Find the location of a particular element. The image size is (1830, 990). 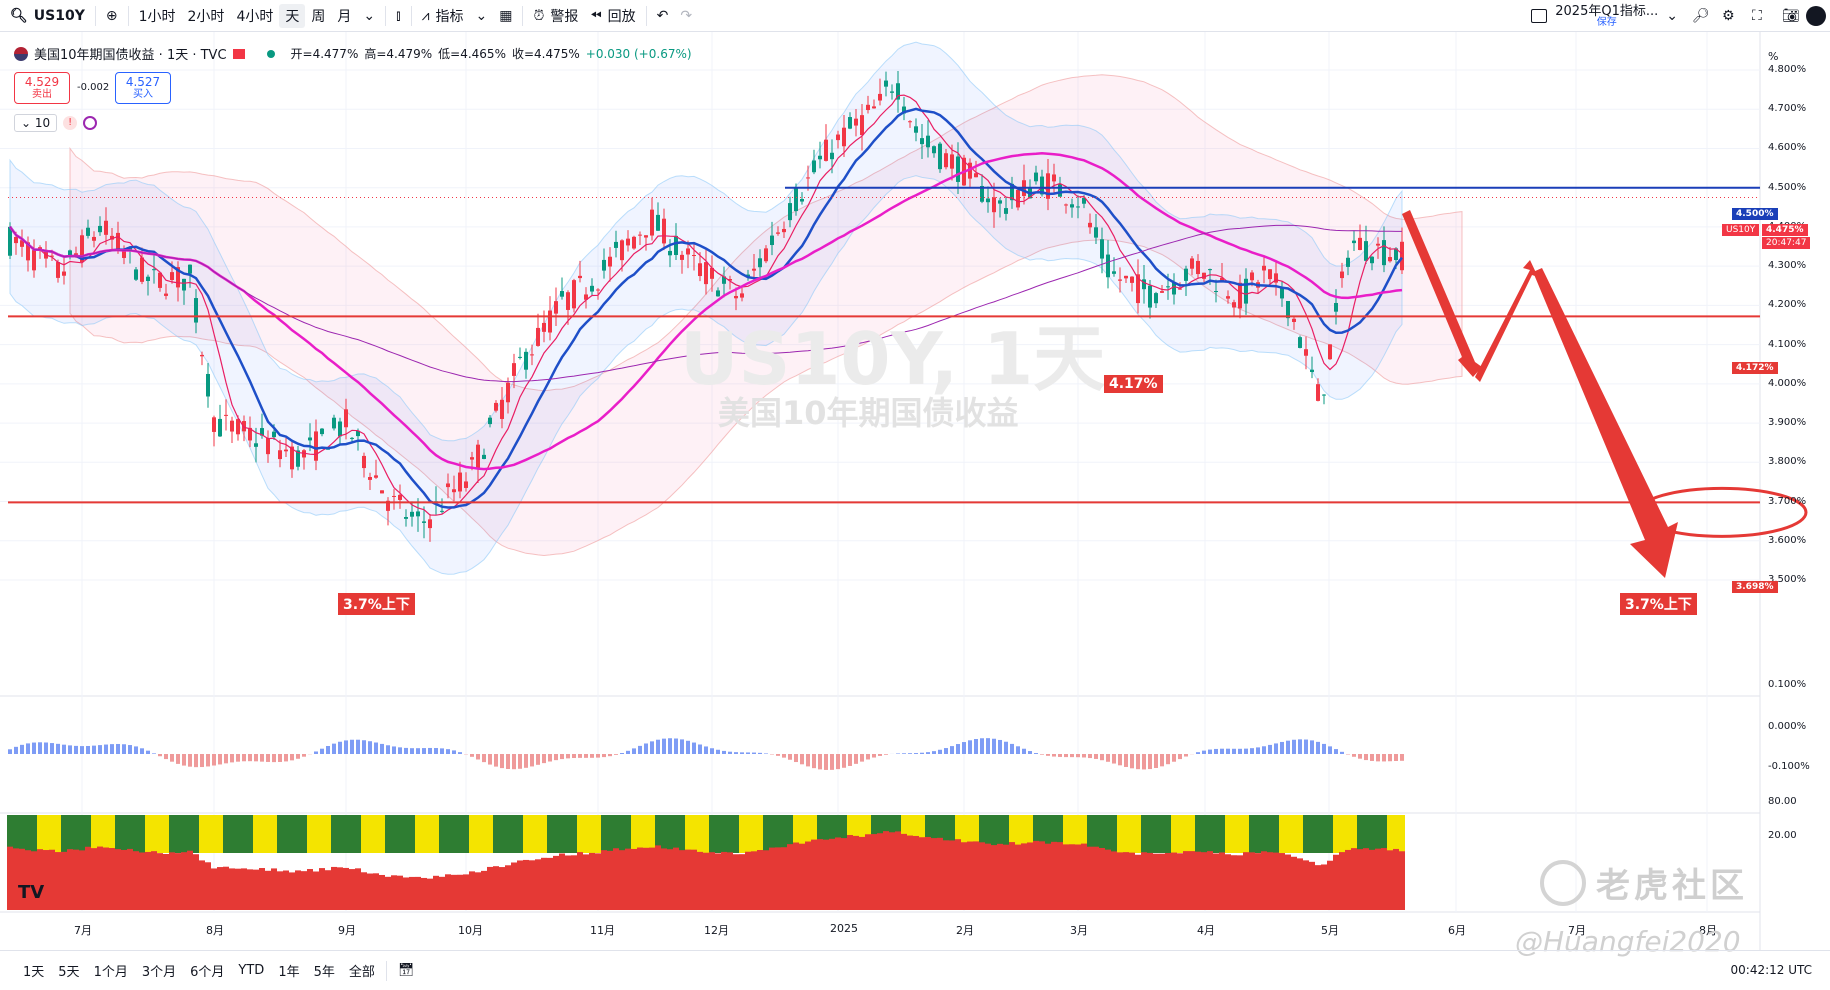

utc-clock: 00:42:12 UTC is located at coordinates (1771, 970).